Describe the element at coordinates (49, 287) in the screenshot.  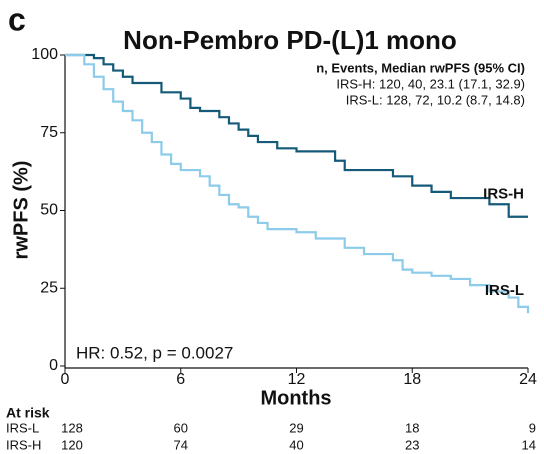
I see `y-tick-label: 25` at that location.